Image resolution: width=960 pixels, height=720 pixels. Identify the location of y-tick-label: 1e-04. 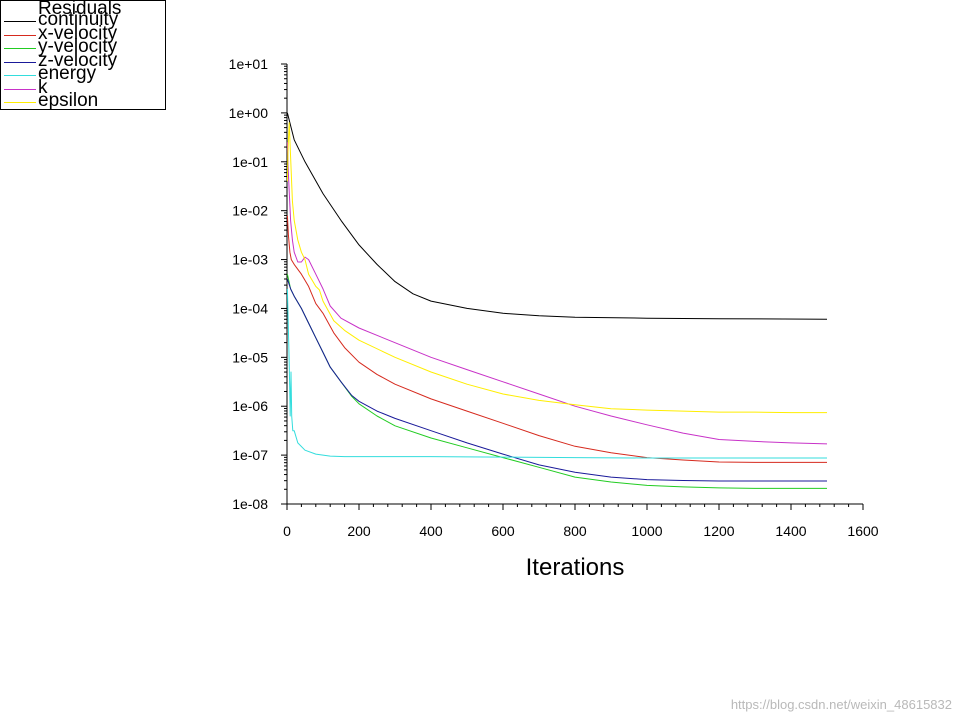
(250, 308).